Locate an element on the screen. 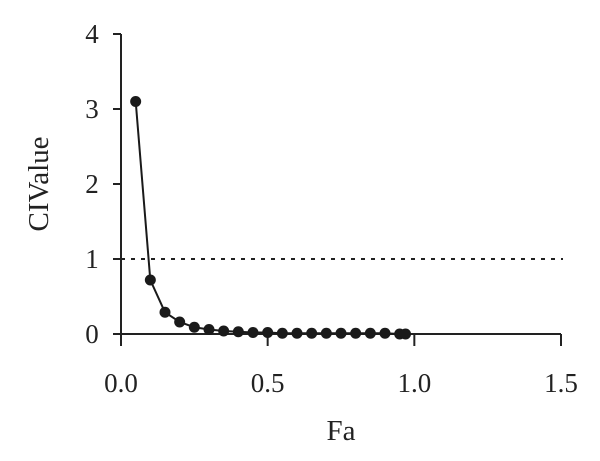 Image resolution: width=600 pixels, height=461 pixels. x-axis-title: Fa is located at coordinates (341, 431).